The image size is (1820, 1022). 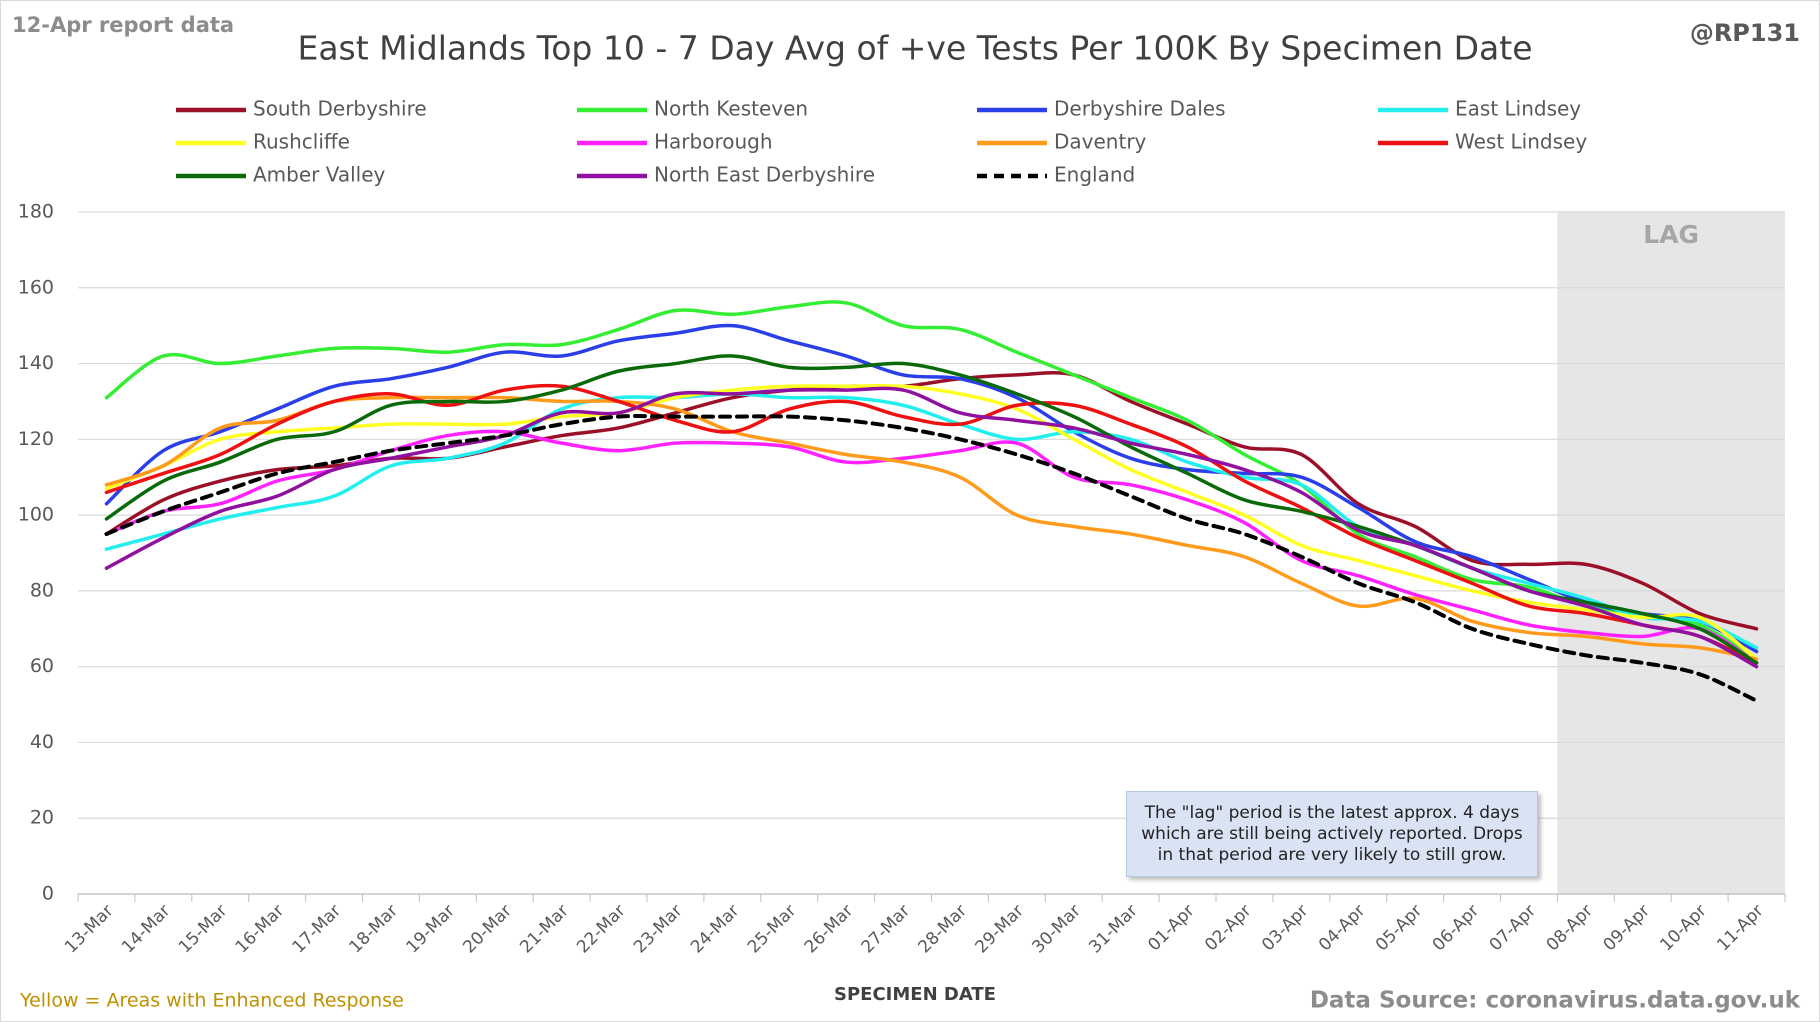 What do you see at coordinates (36, 439) in the screenshot?
I see `y-tick-label: 120` at bounding box center [36, 439].